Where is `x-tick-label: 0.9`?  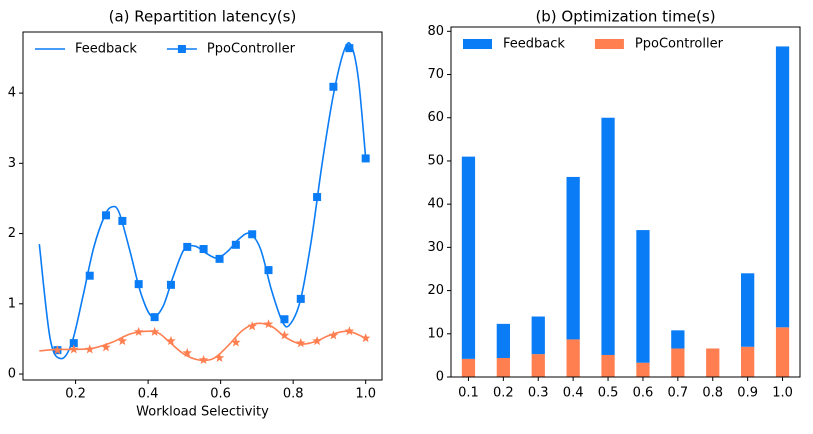 x-tick-label: 0.9 is located at coordinates (747, 393).